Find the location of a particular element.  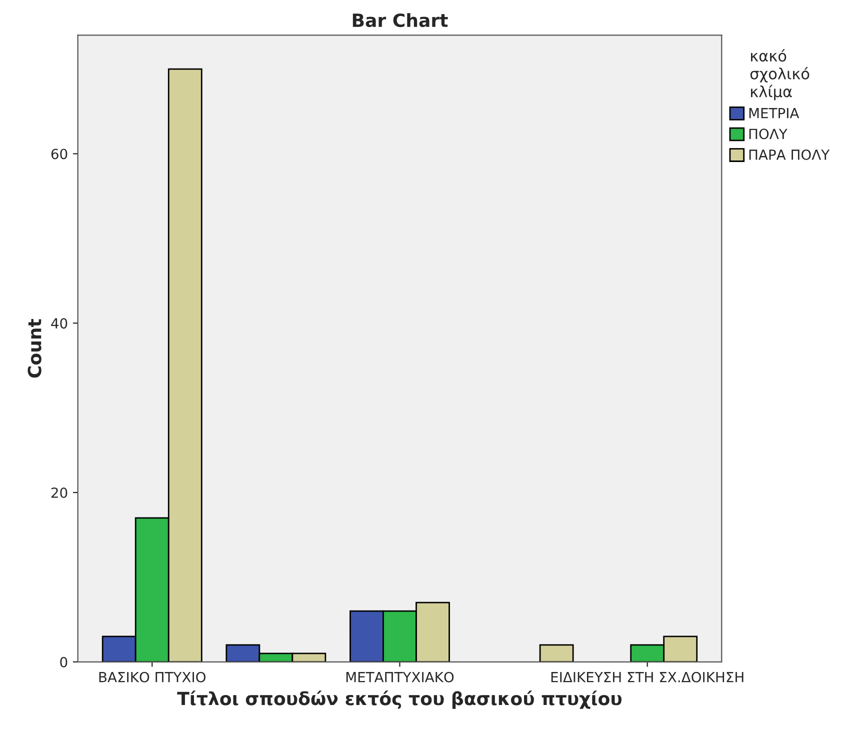

legend-label: ΜΕΤΡΙΑ is located at coordinates (774, 113).